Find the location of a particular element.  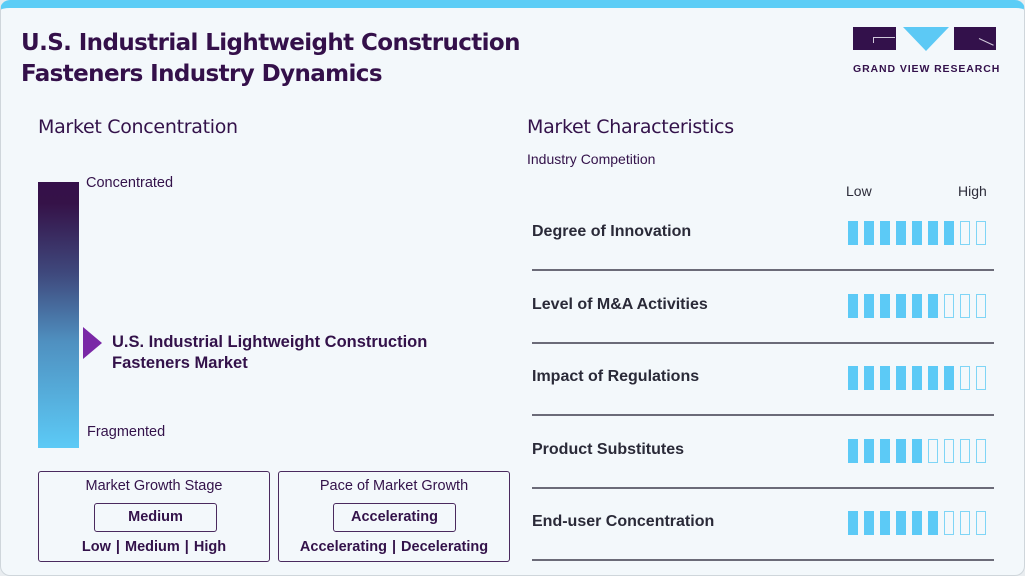

industry-competition-subtitle: Industry Competition is located at coordinates (591, 159).